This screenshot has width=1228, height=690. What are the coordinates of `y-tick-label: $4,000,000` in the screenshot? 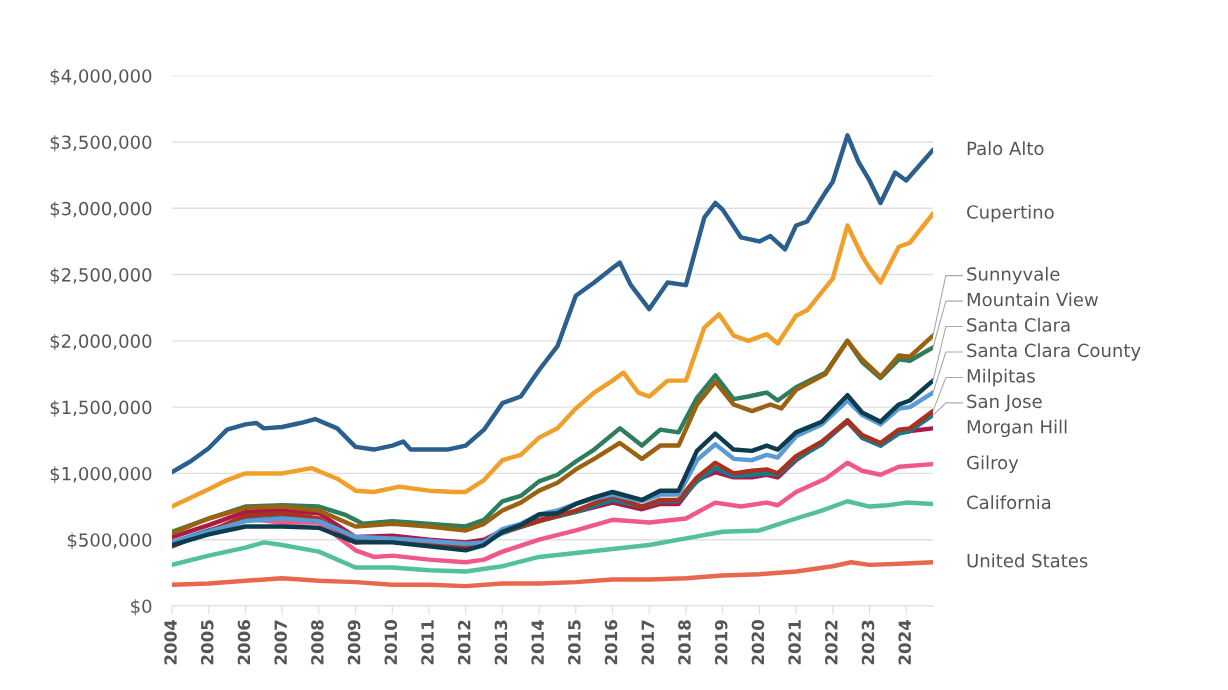 It's located at (101, 77).